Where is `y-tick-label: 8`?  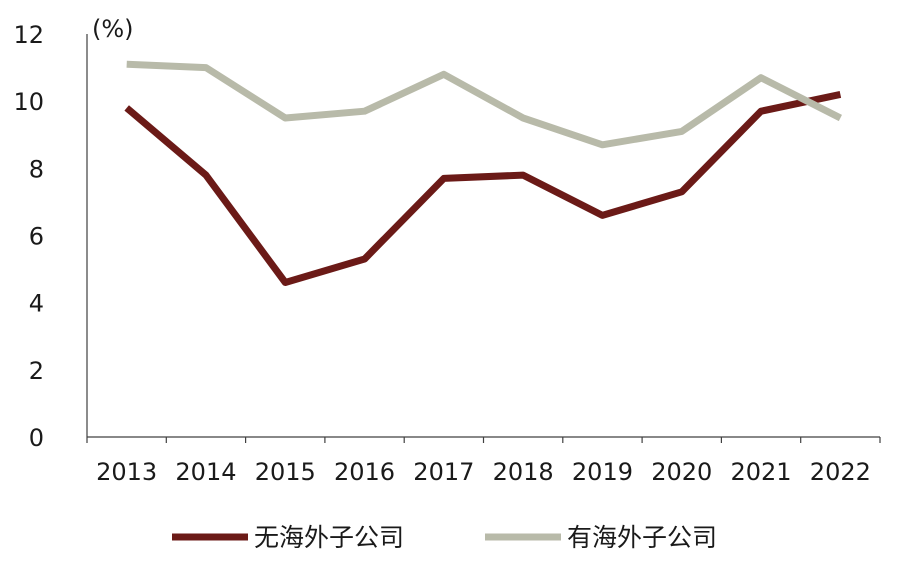
y-tick-label: 8 is located at coordinates (36, 169).